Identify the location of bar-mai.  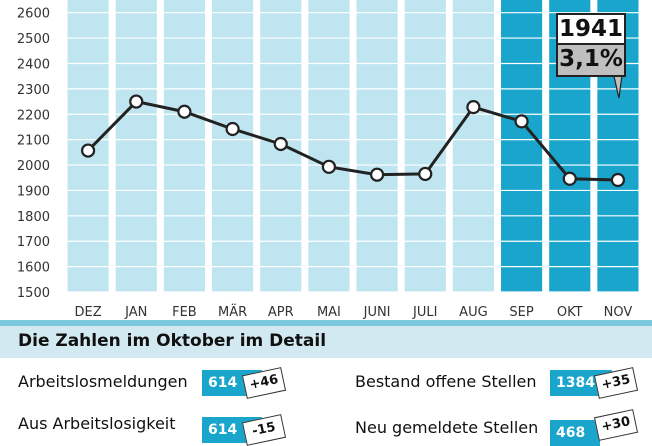
(329, 146).